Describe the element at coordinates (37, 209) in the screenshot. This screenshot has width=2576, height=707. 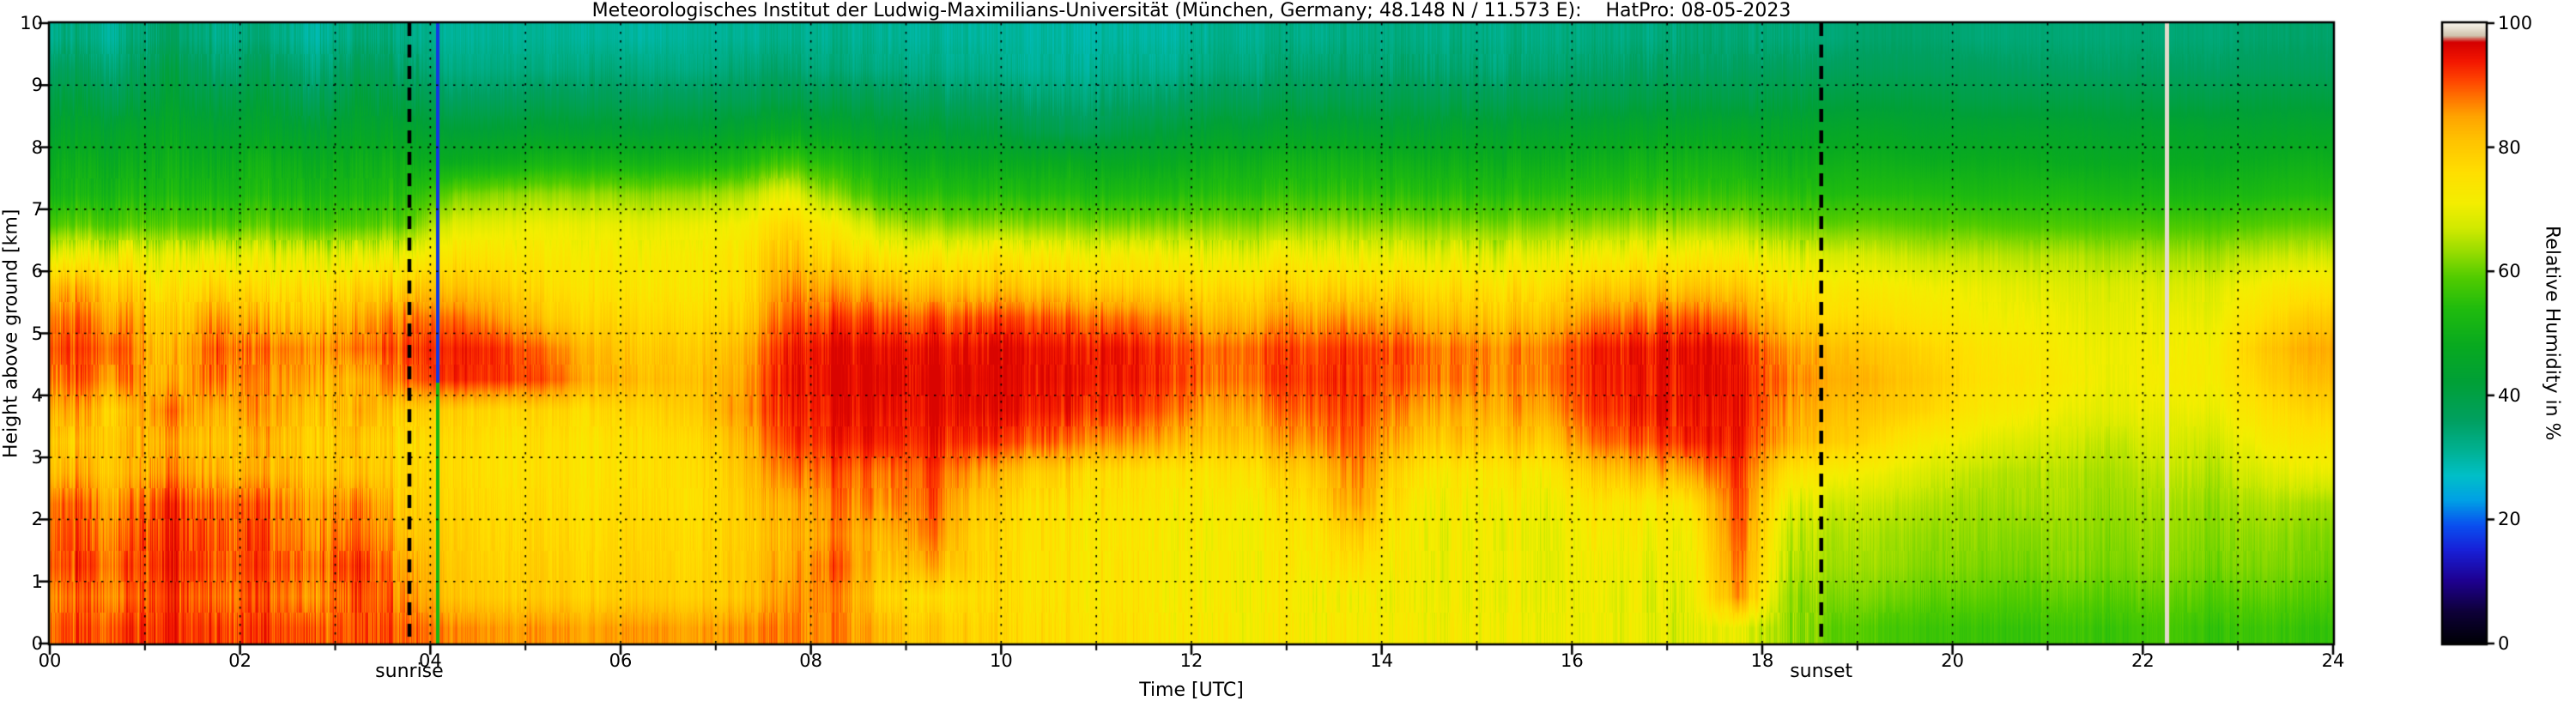
I see `y-tick-label-7: 7` at that location.